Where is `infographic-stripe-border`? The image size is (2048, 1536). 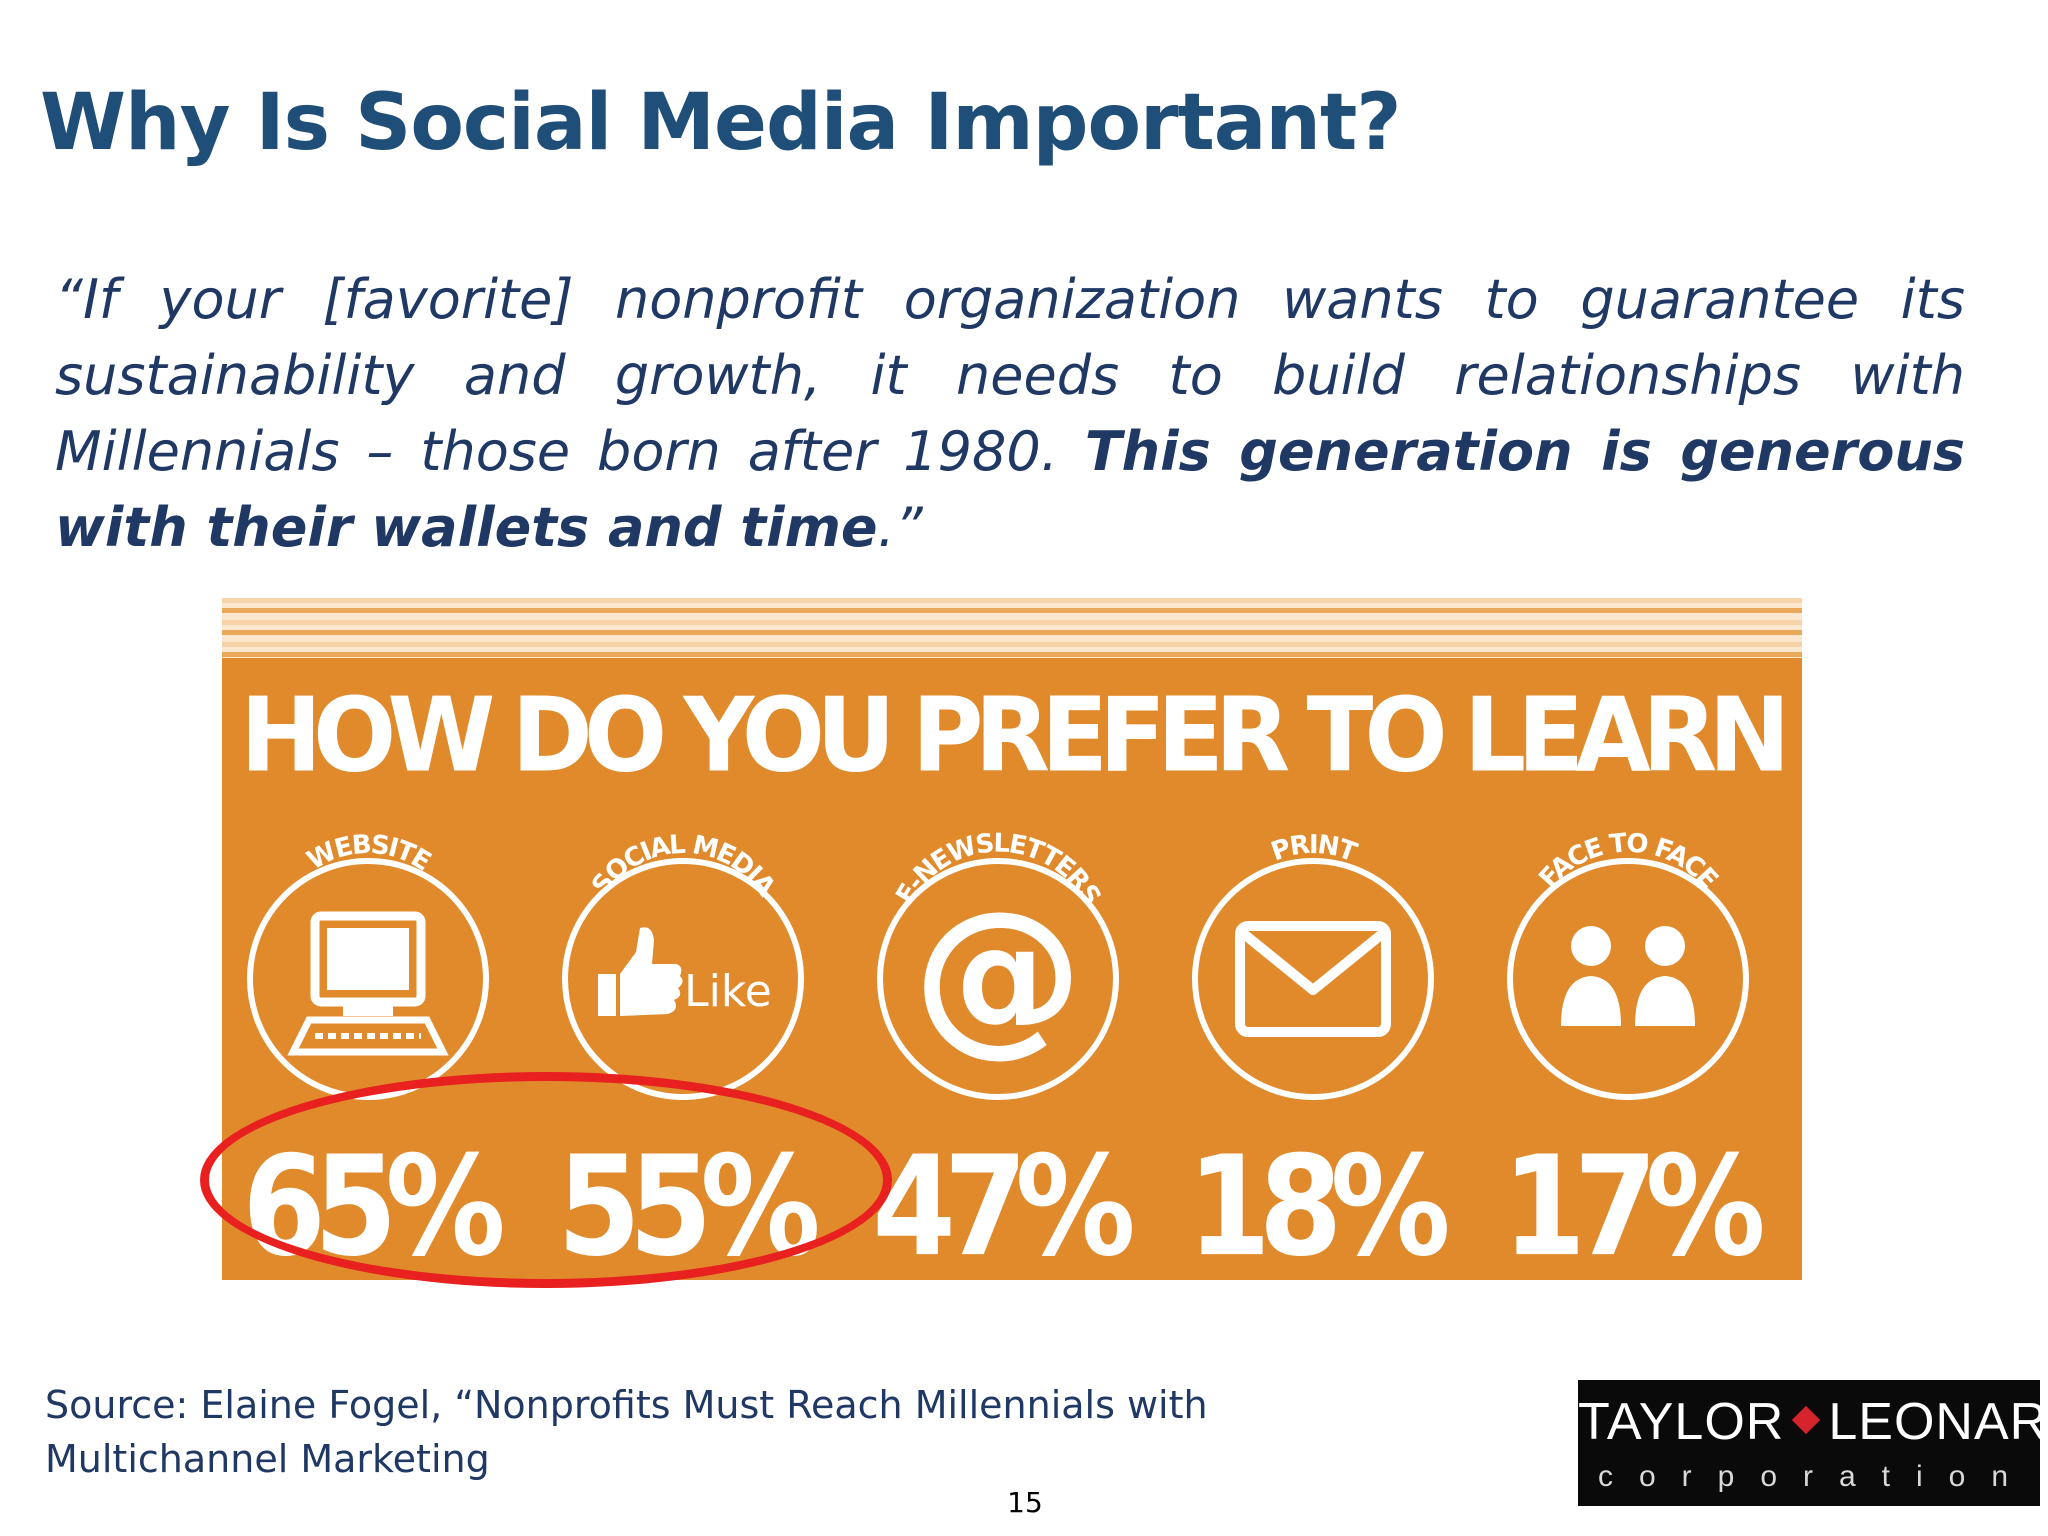
infographic-stripe-border is located at coordinates (1012, 628).